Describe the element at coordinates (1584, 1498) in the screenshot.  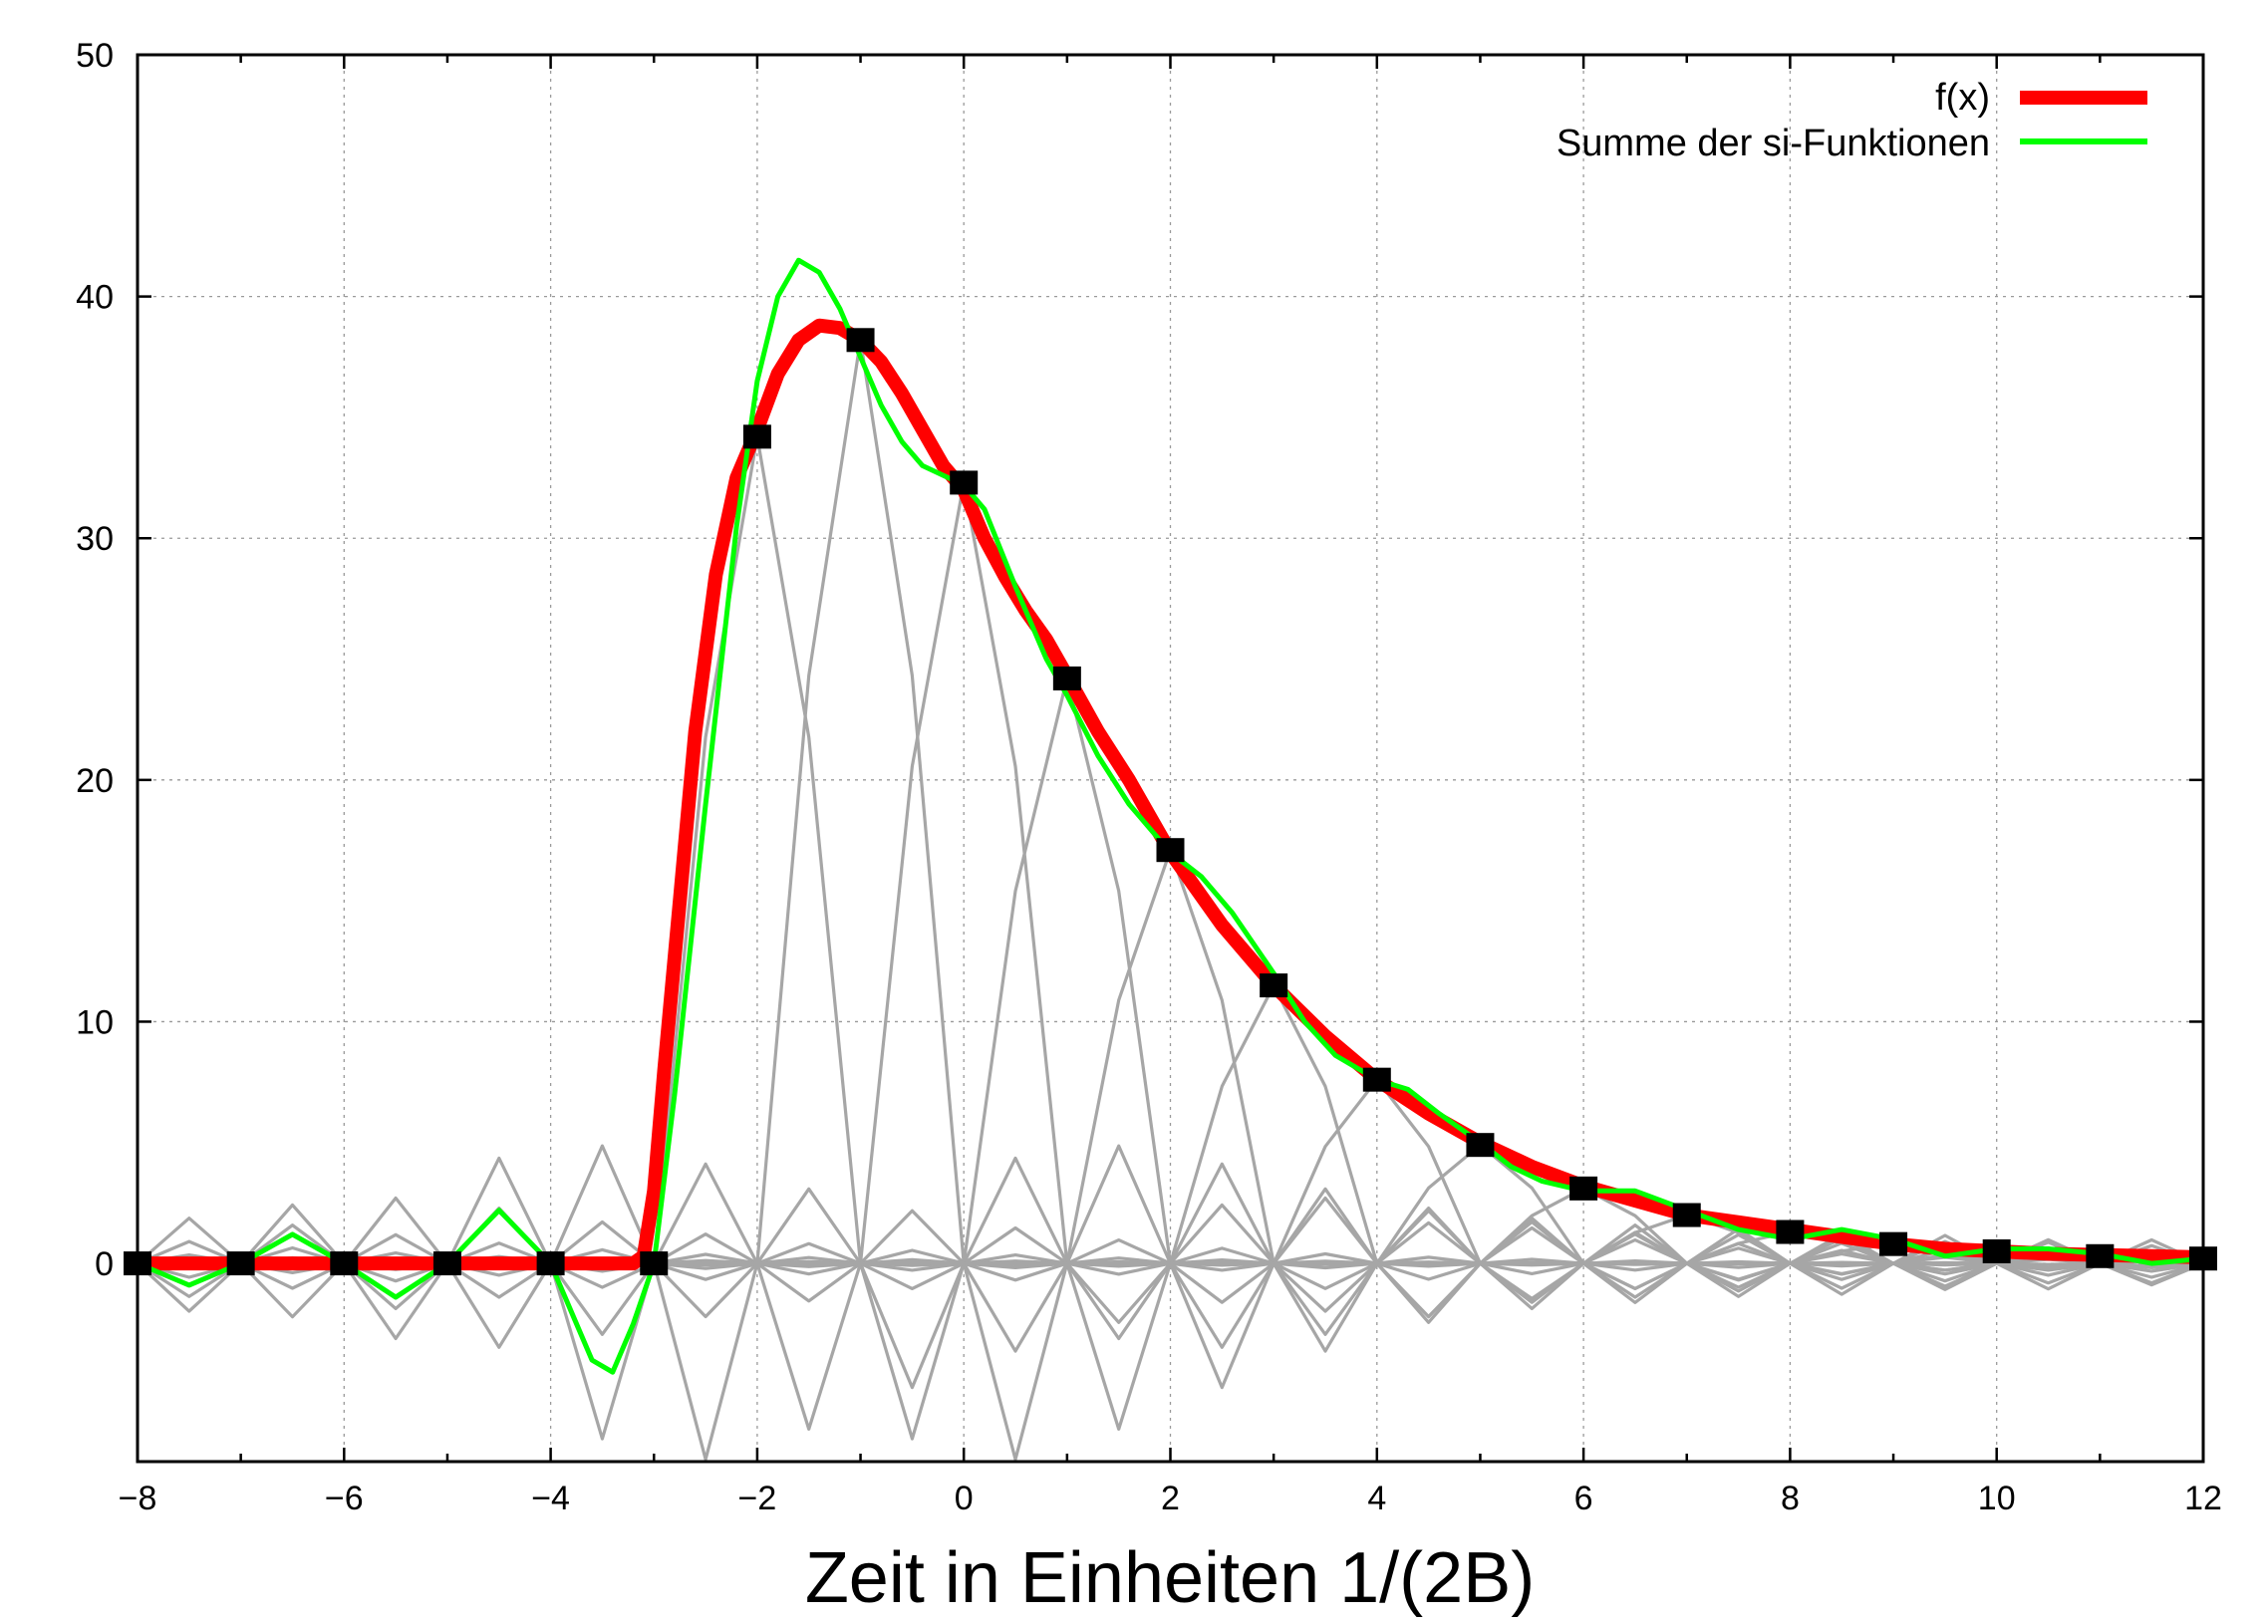
I see `x-tick-label: 6` at that location.